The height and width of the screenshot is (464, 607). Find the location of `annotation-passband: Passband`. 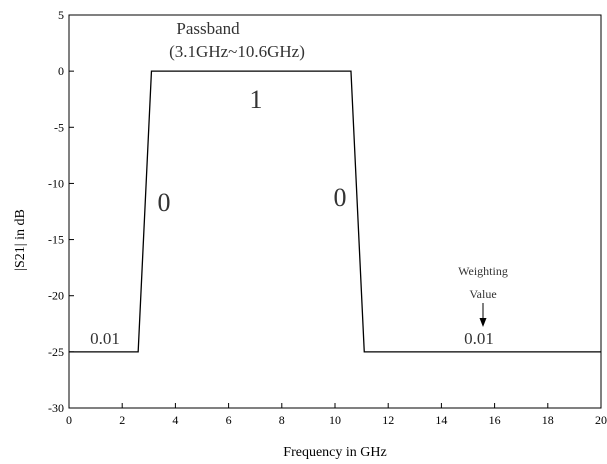

annotation-passband: Passband is located at coordinates (208, 28).